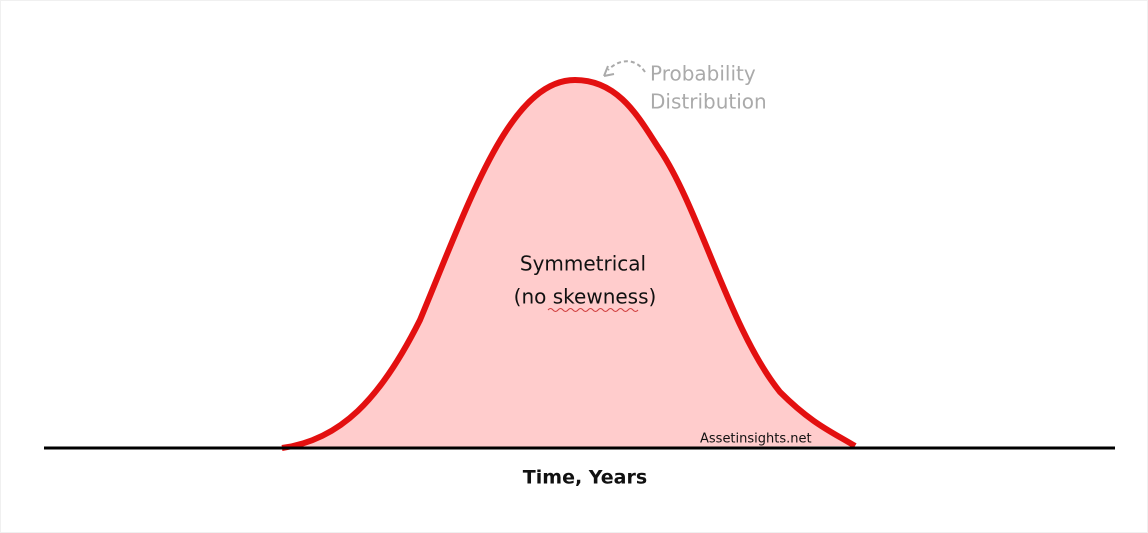  What do you see at coordinates (585, 478) in the screenshot?
I see `axis-label: Time, Years` at bounding box center [585, 478].